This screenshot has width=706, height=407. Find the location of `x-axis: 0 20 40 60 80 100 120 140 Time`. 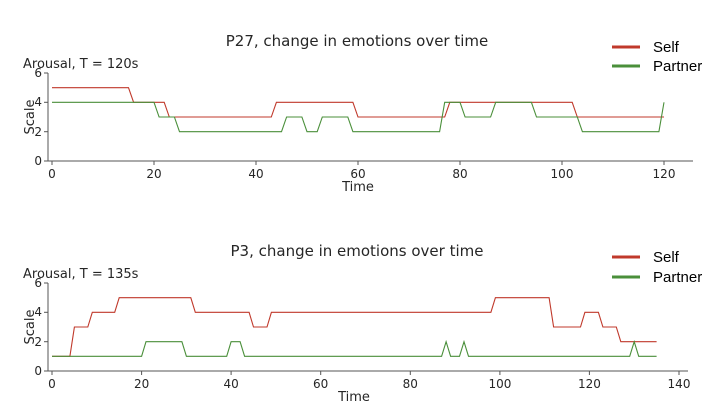

x-axis: 0 20 40 60 80 100 120 140 Time is located at coordinates (369, 387).